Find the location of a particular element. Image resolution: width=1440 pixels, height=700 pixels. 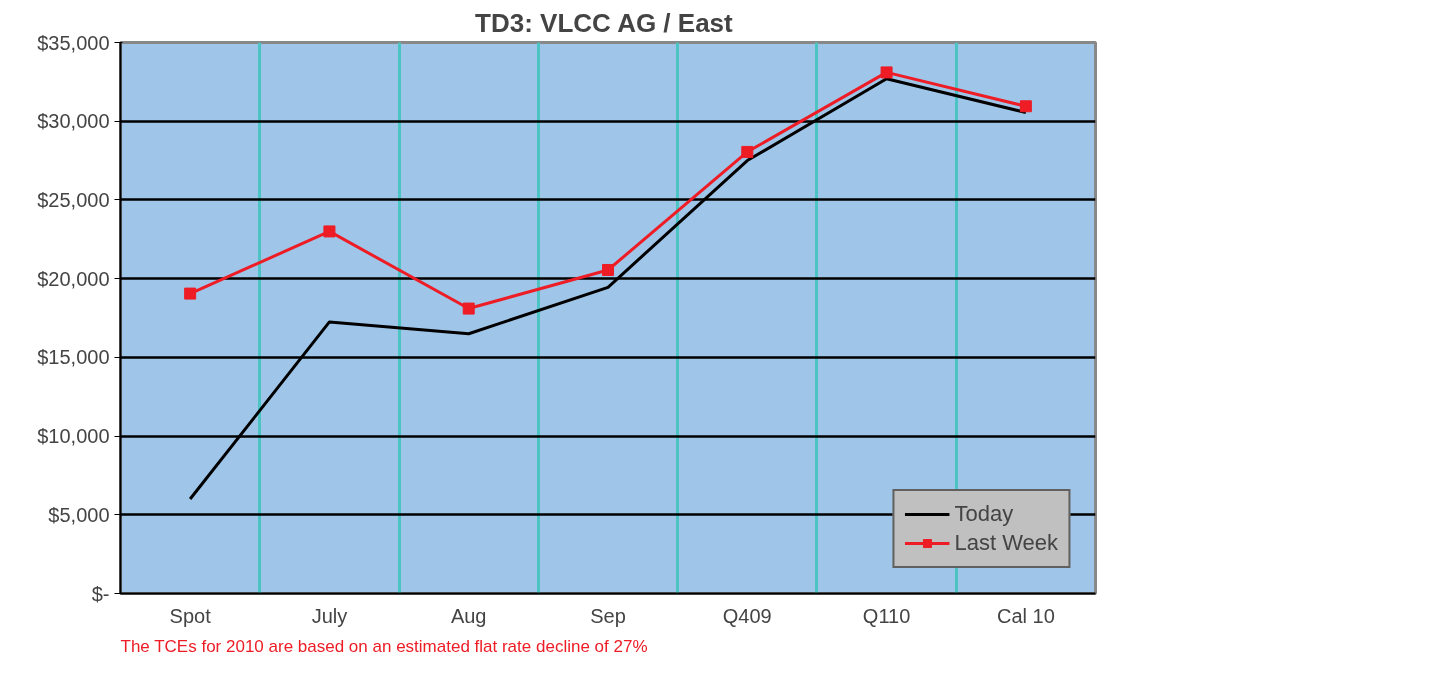

y-tick-label: $30,000 is located at coordinates (73, 121).